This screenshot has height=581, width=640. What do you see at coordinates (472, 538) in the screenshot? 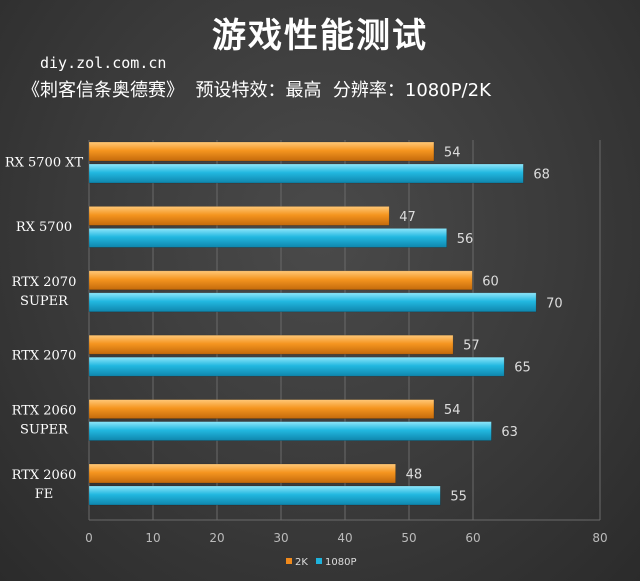
I see `x-tick-label: 60` at bounding box center [472, 538].